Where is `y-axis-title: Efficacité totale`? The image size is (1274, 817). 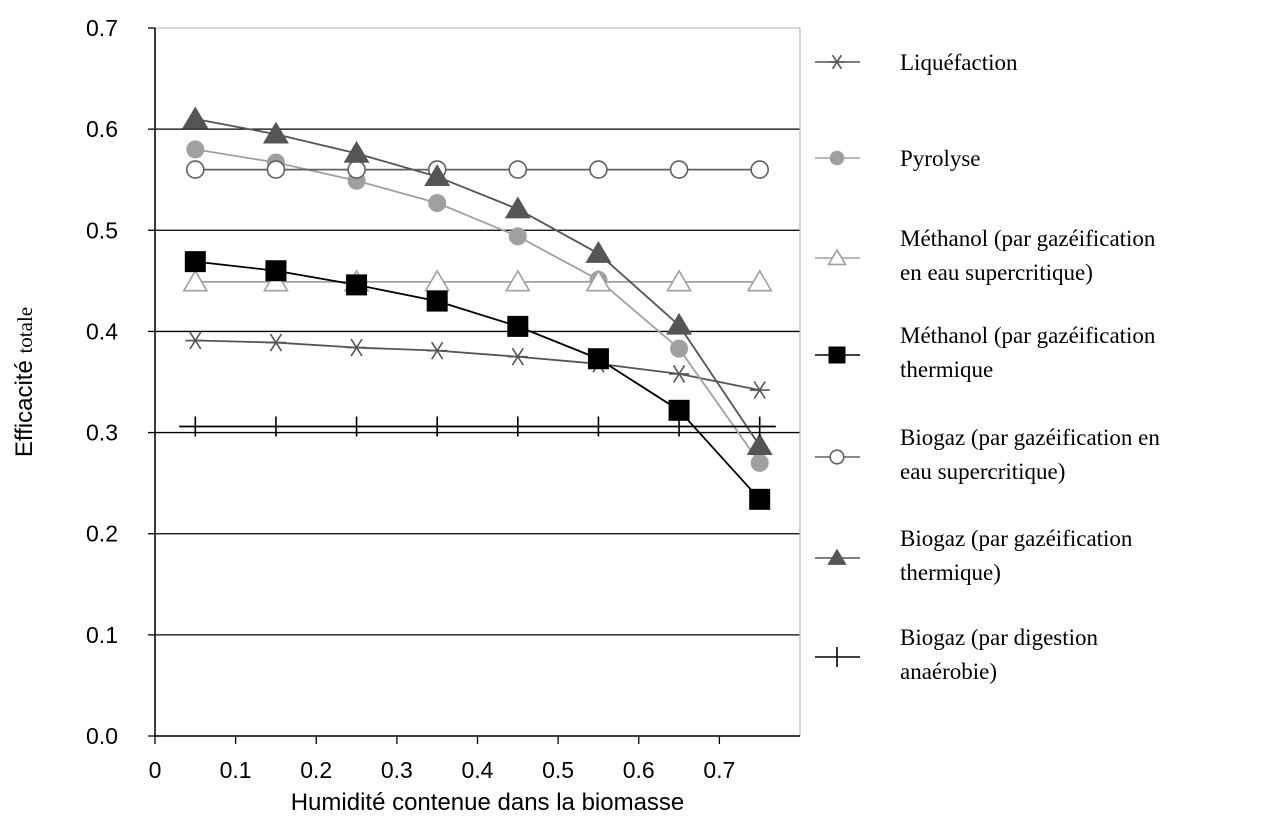 y-axis-title: Efficacité totale is located at coordinates (24, 382).